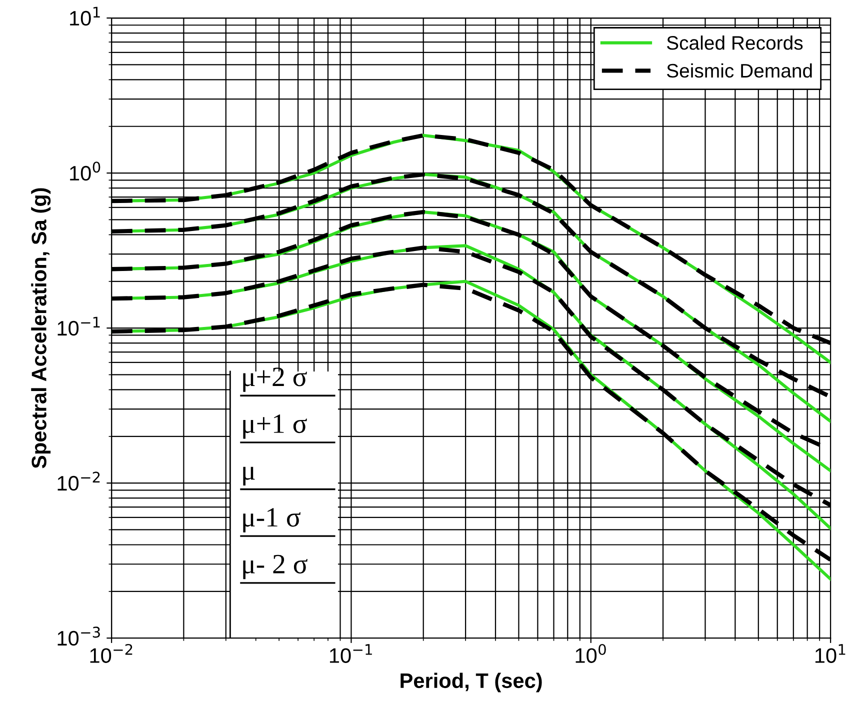  Describe the element at coordinates (41, 328) in the screenshot. I see `y-axis-title: Spectral Acceleration, Sa (g)` at that location.